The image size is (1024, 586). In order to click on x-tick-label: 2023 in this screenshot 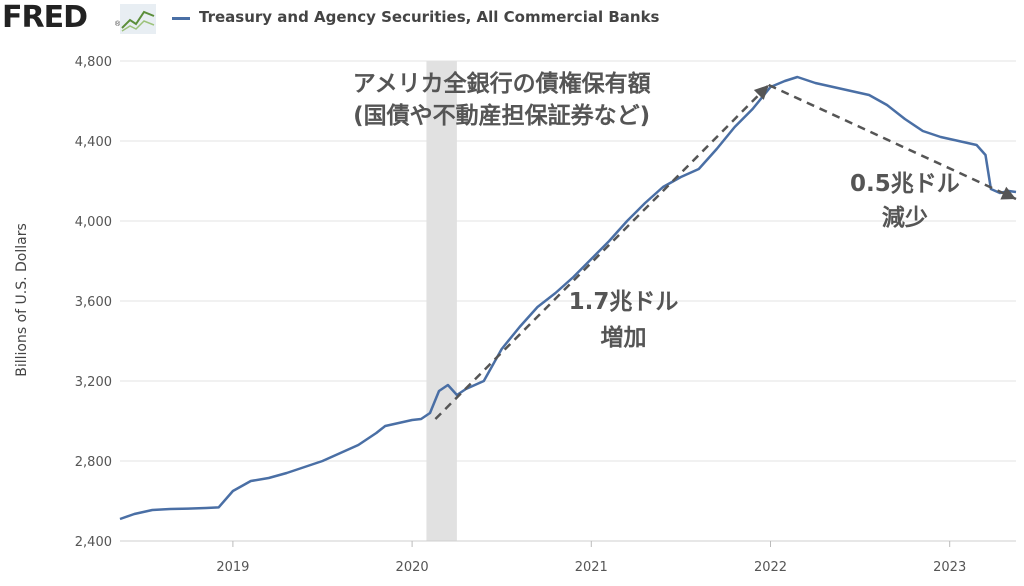, I will do `click(949, 567)`.